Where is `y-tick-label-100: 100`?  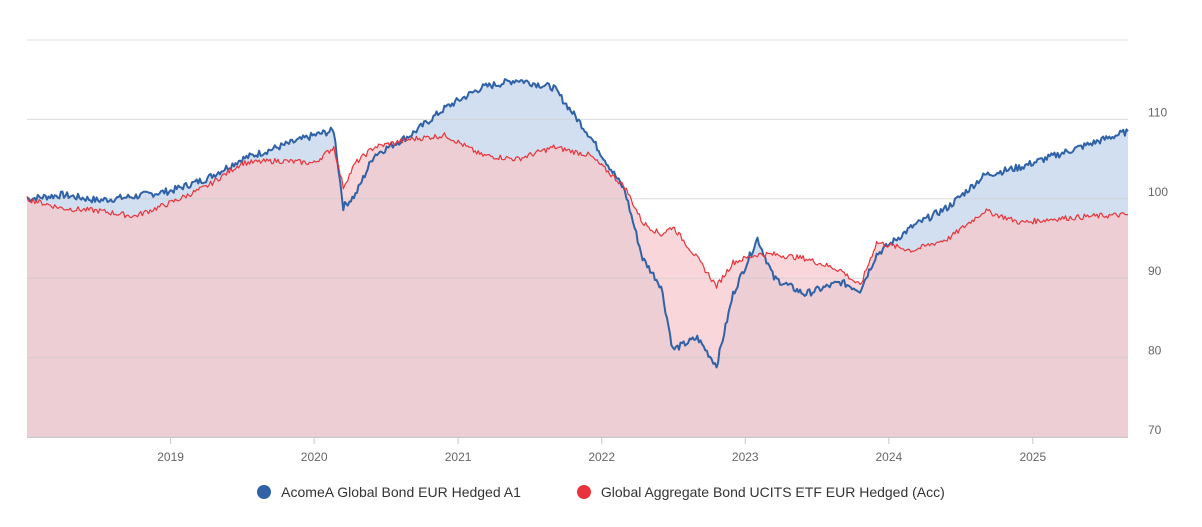 y-tick-label-100: 100 is located at coordinates (1158, 192).